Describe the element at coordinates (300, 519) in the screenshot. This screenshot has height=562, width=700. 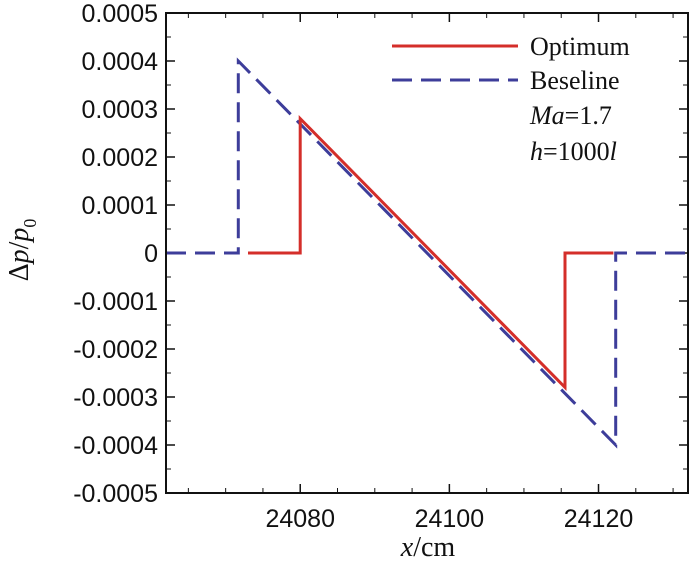
I see `x-tick-label: 24080` at that location.